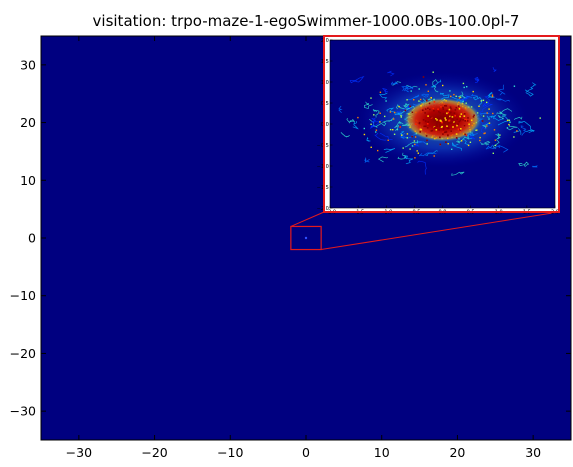 The height and width of the screenshot is (467, 573). What do you see at coordinates (307, 219) in the screenshot?
I see `zoom-connector-line-upper` at bounding box center [307, 219].